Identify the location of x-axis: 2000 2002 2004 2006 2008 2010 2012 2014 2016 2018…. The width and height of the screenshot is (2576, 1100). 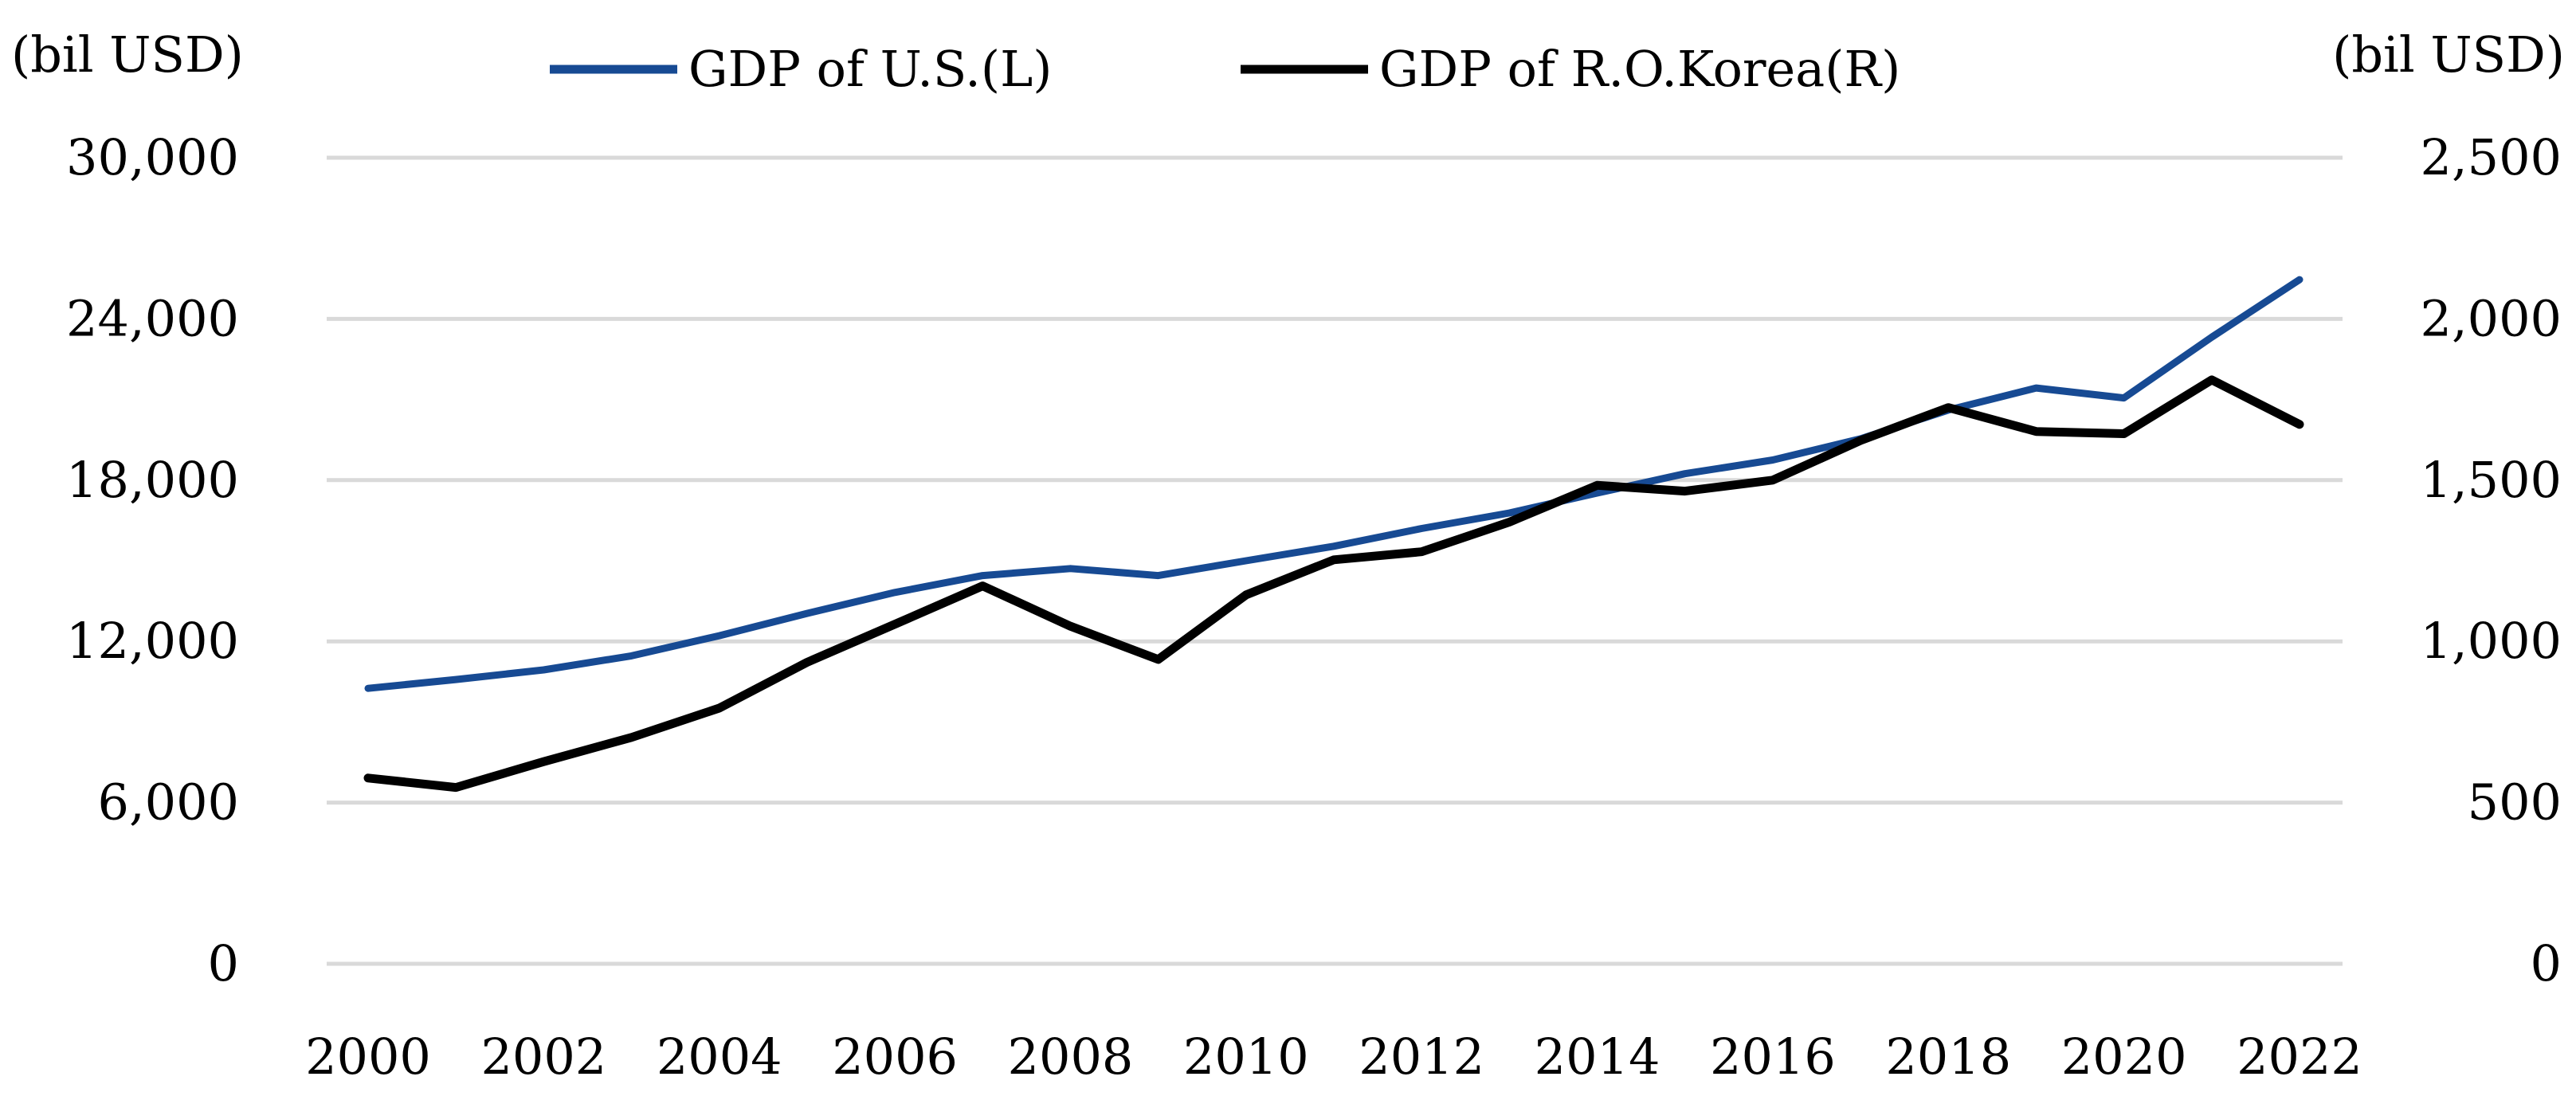
(1333, 1057).